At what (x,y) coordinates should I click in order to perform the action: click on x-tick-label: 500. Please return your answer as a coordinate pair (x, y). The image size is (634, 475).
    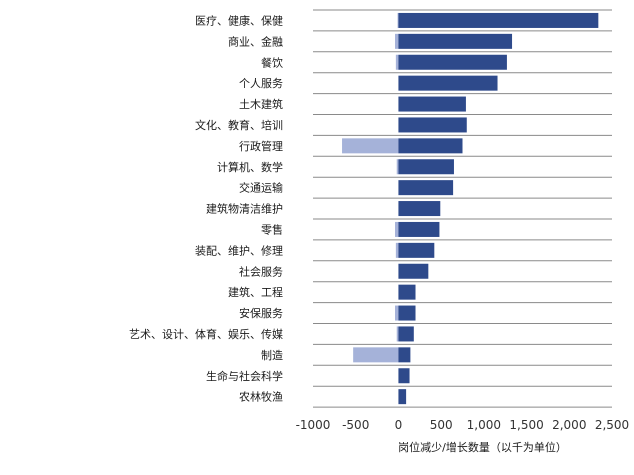
    Looking at the image, I should click on (441, 425).